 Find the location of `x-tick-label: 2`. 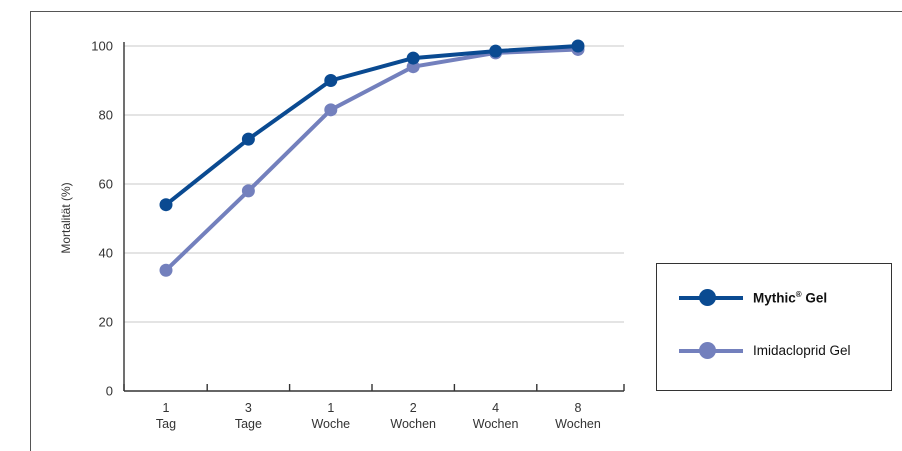

x-tick-label: 2 is located at coordinates (413, 408).